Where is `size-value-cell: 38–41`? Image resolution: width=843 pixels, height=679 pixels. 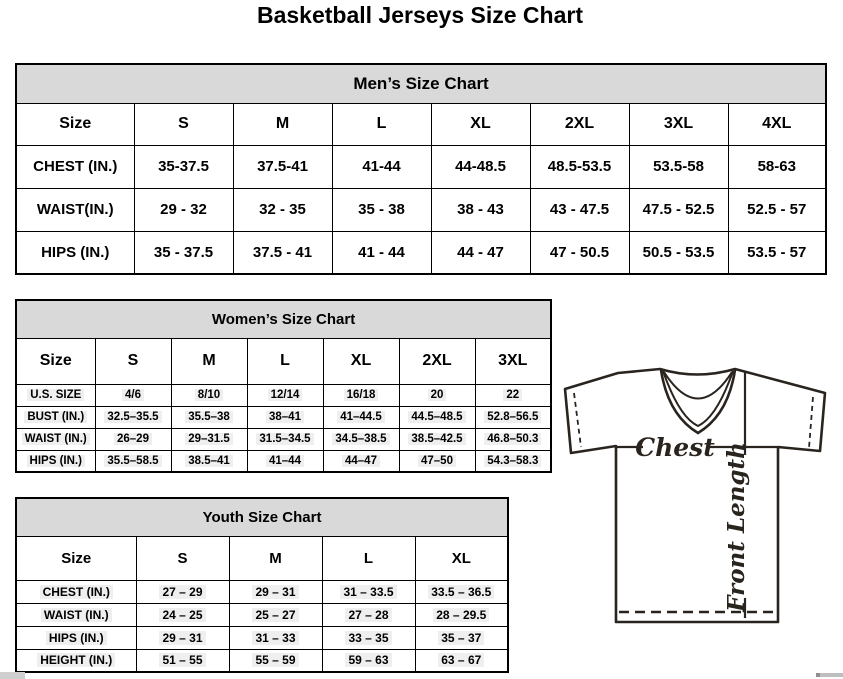 size-value-cell: 38–41 is located at coordinates (285, 417).